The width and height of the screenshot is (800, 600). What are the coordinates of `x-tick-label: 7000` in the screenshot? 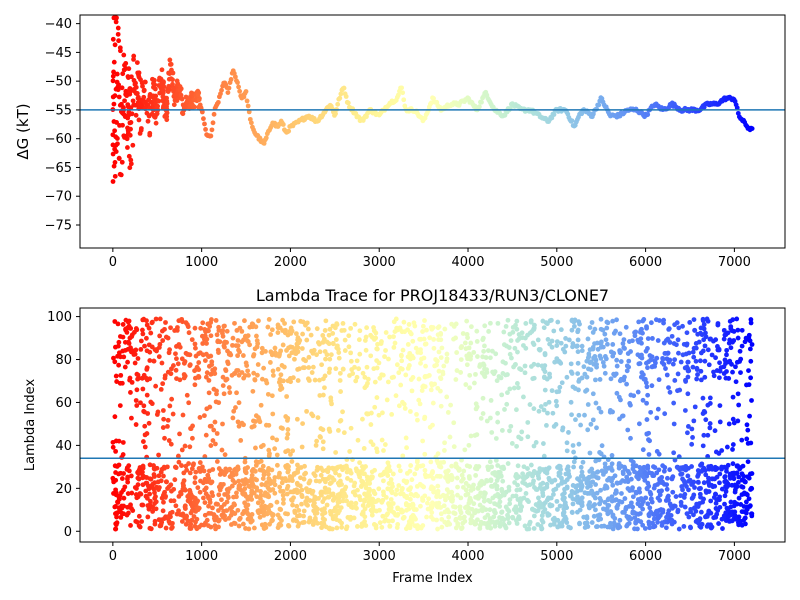 It's located at (734, 556).